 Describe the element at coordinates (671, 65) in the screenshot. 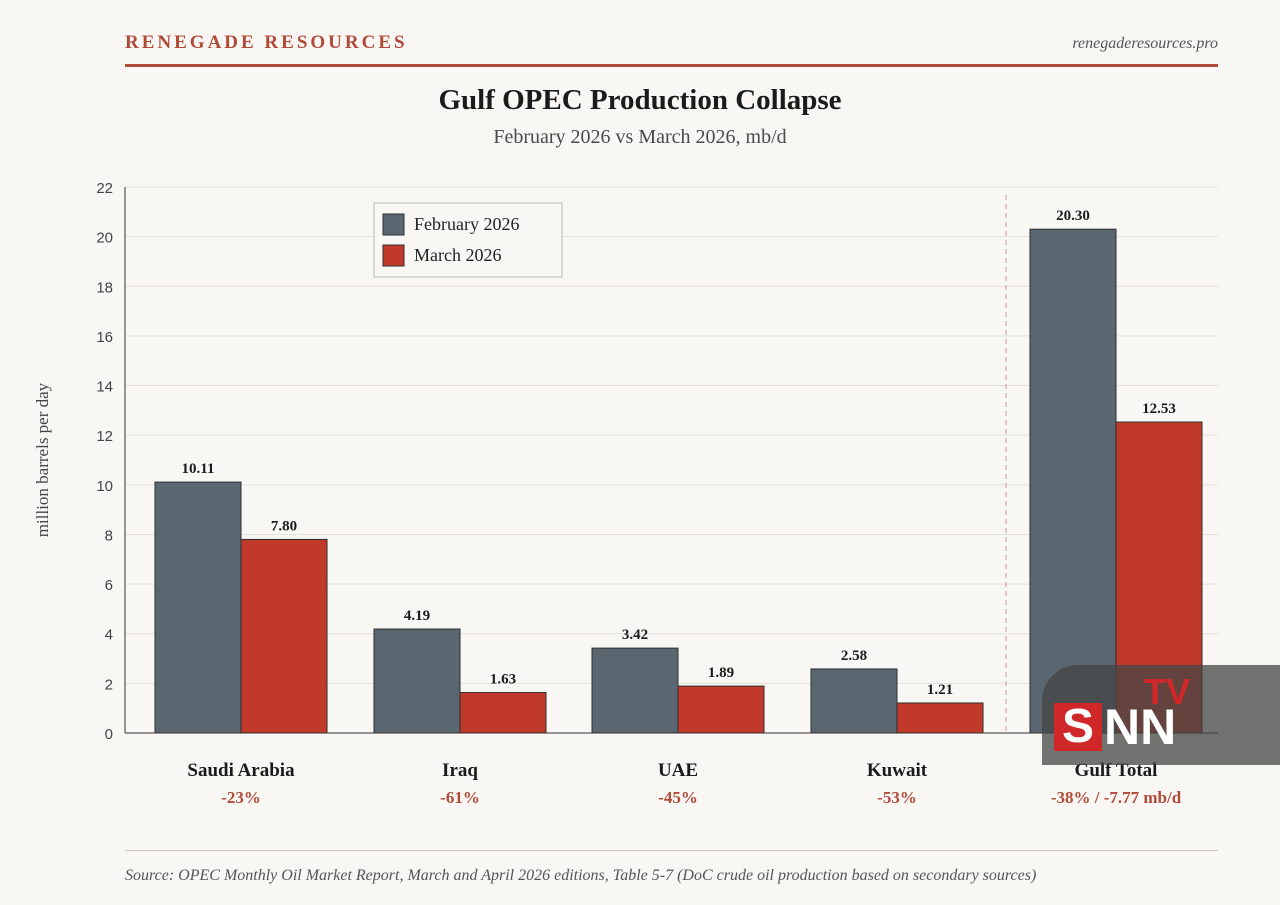

I see `header-rule` at that location.